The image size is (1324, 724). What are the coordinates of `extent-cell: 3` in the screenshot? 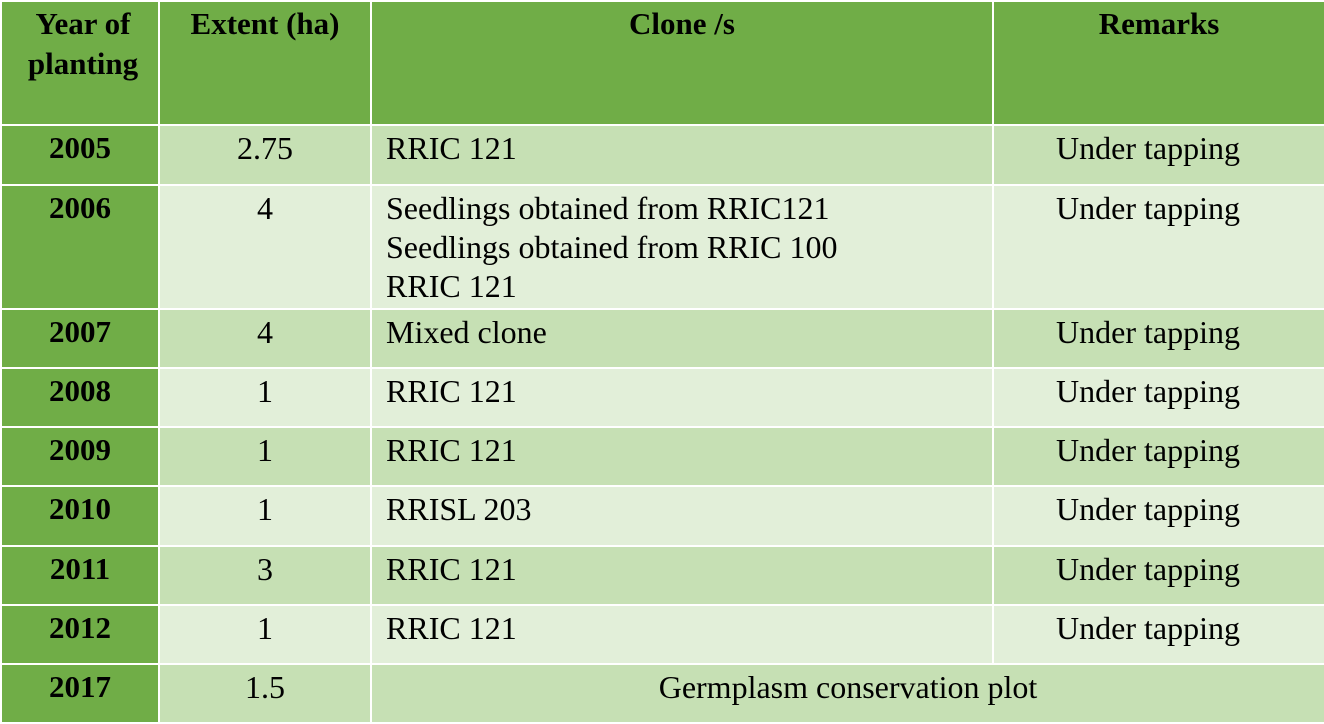 It's located at (265, 575).